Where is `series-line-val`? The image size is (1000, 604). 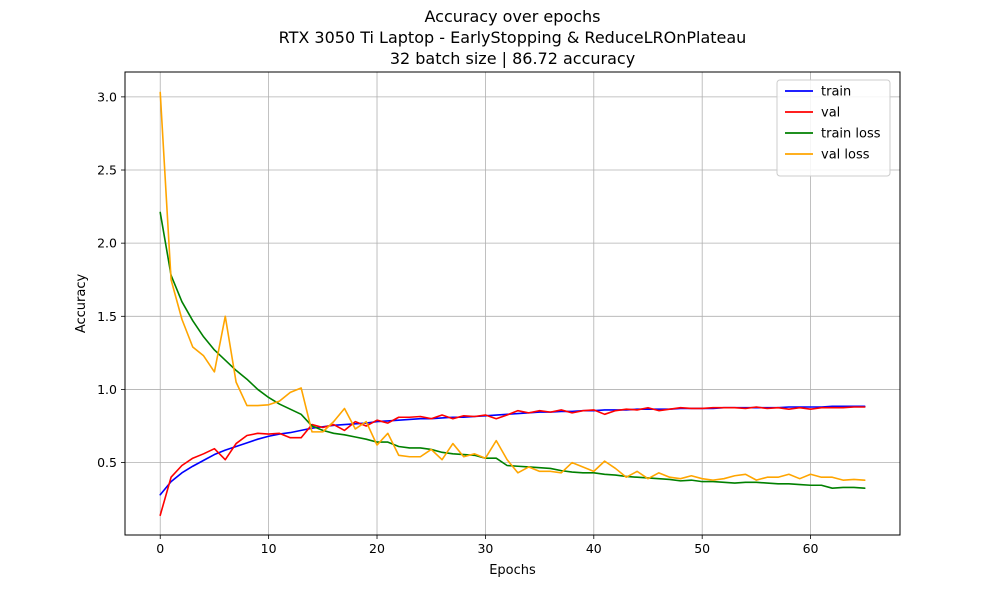 series-line-val is located at coordinates (512, 461).